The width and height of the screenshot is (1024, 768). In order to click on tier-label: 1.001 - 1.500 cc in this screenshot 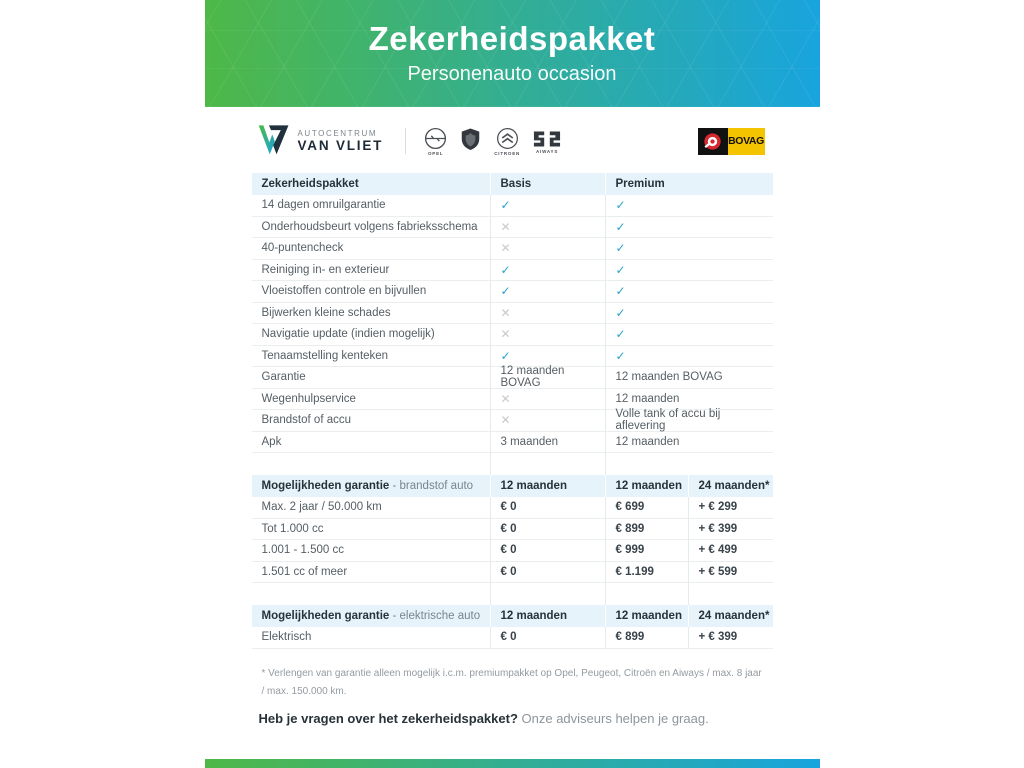, I will do `click(370, 551)`.